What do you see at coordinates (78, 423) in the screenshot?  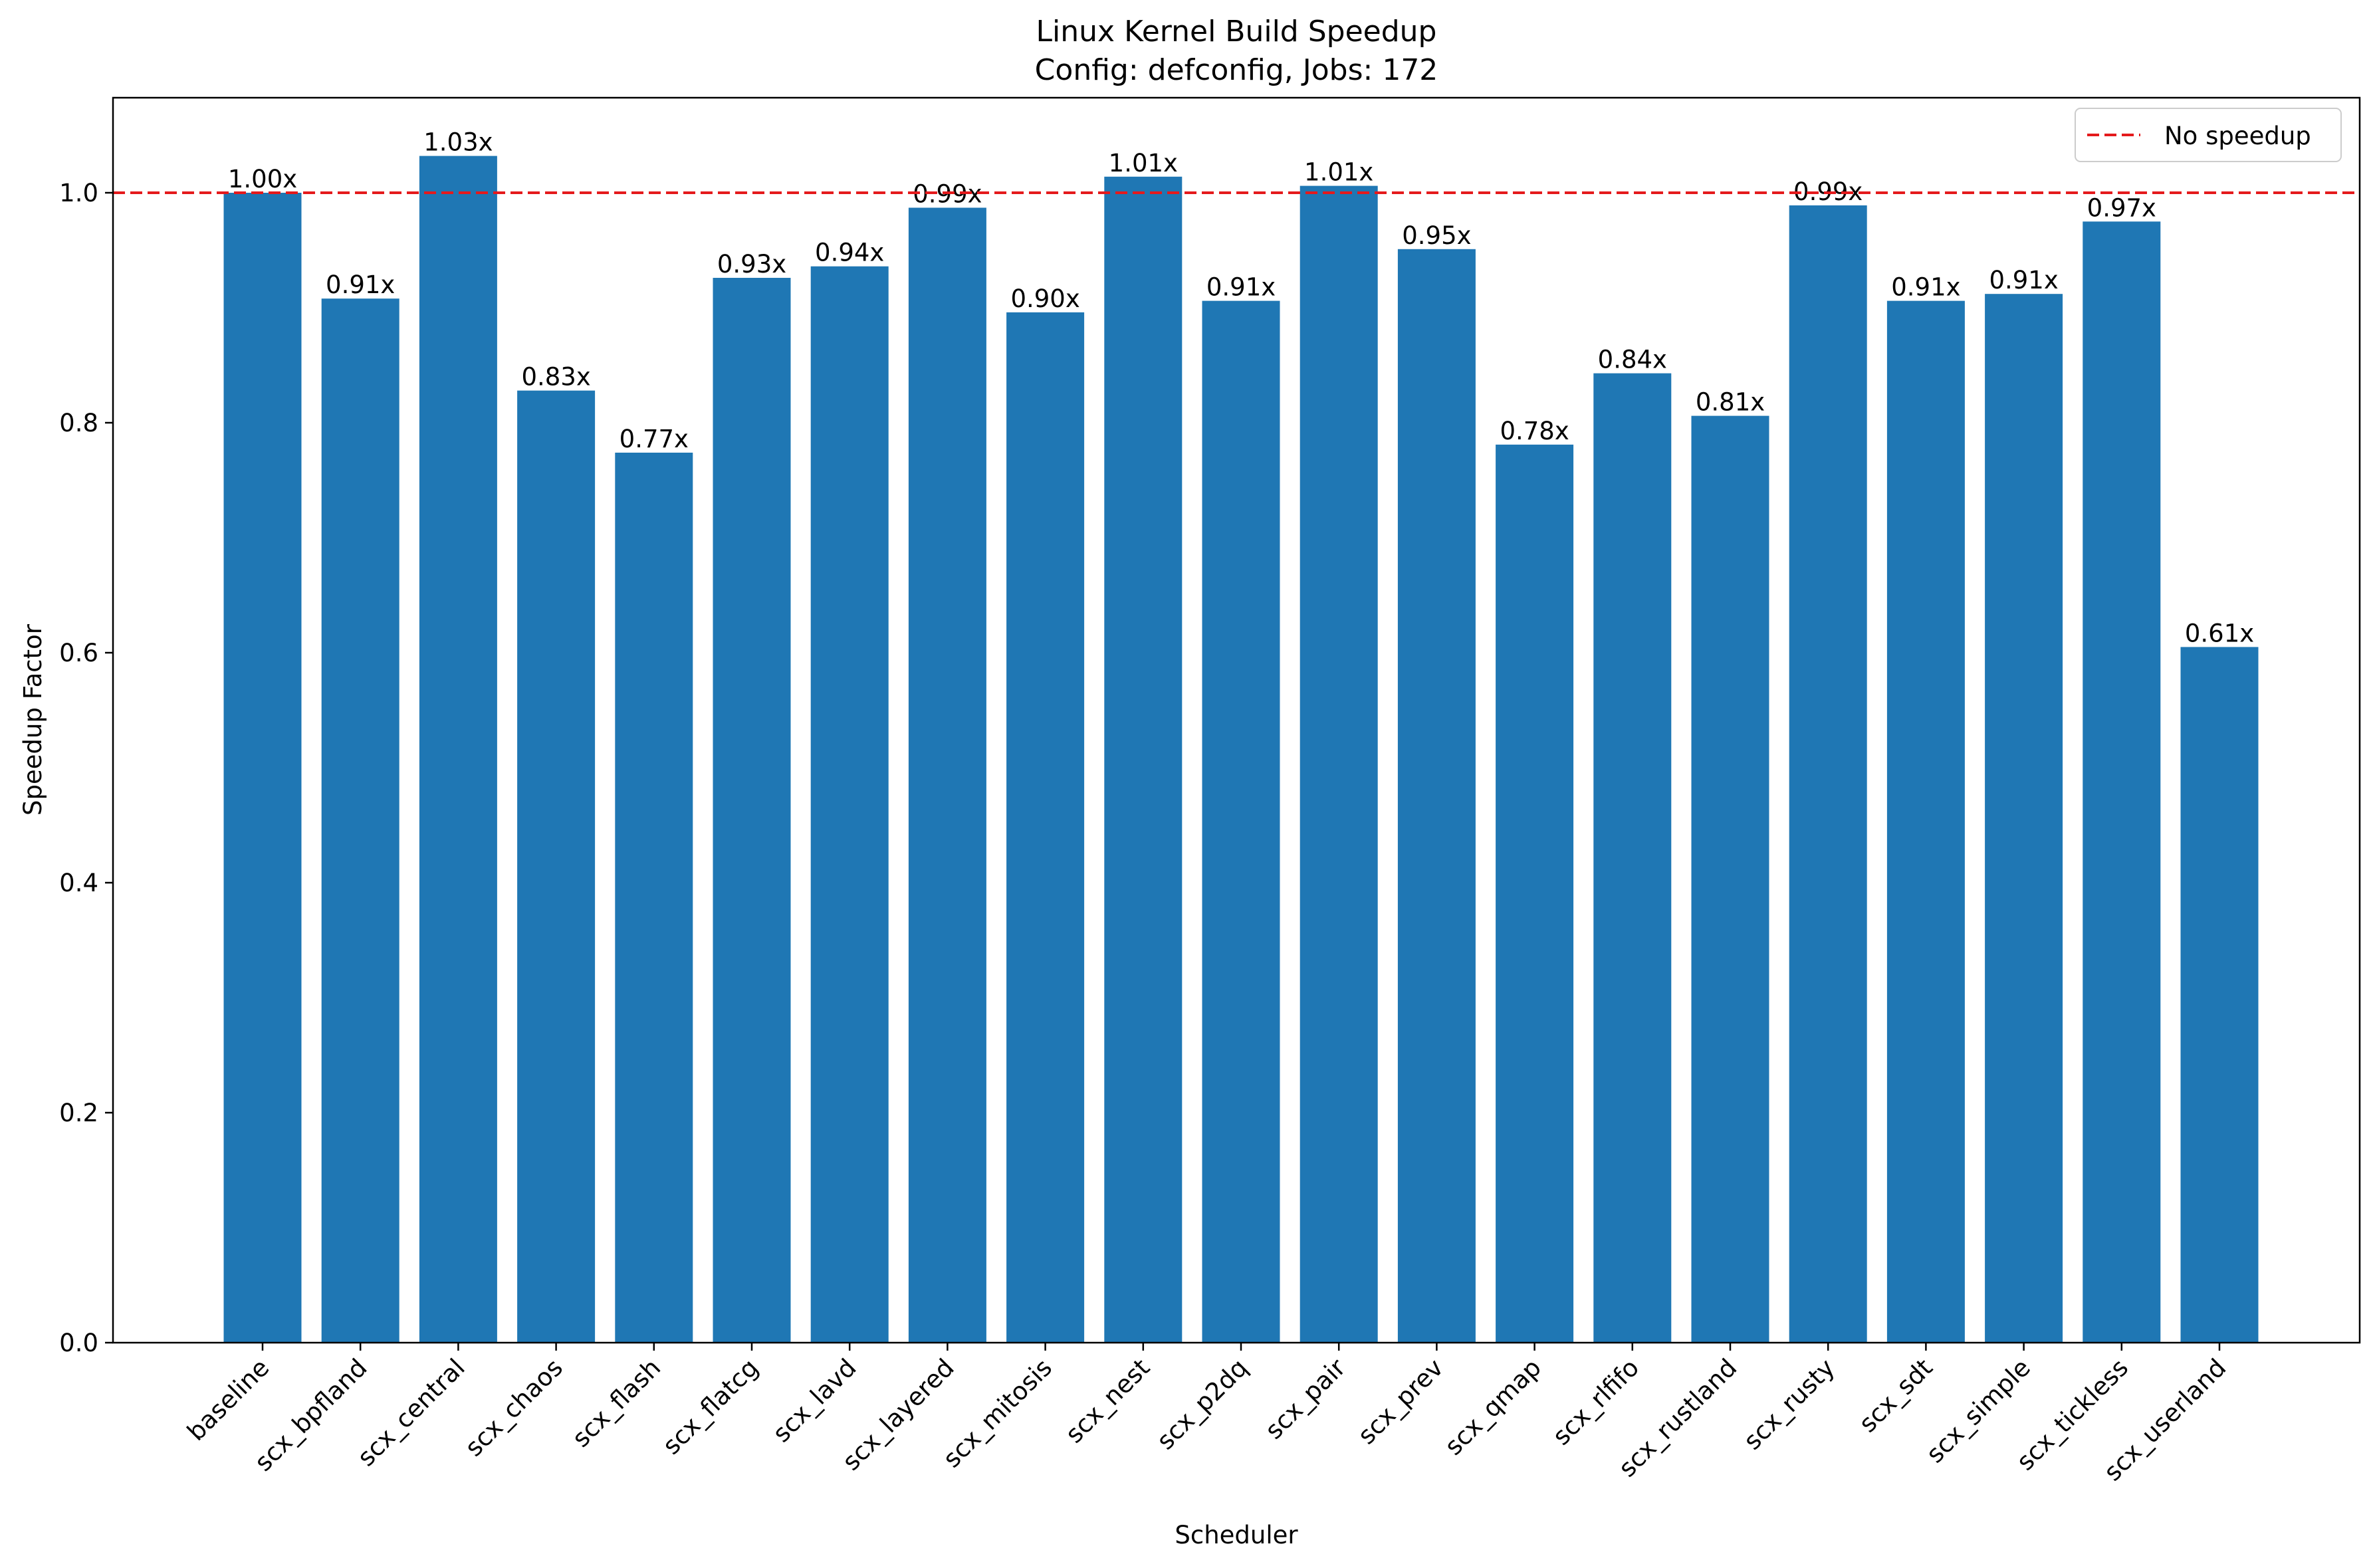 I see `y-tick-label: 0.8` at bounding box center [78, 423].